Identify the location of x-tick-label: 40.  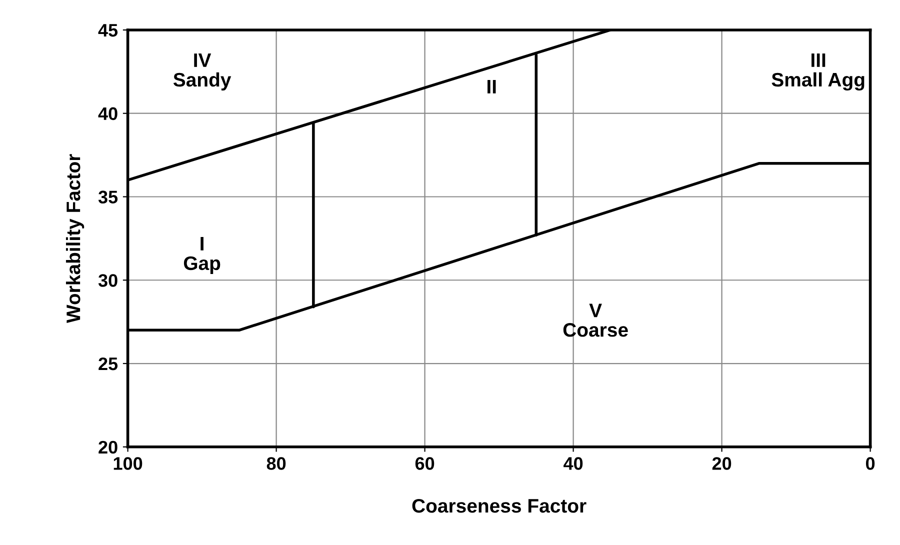
(573, 463).